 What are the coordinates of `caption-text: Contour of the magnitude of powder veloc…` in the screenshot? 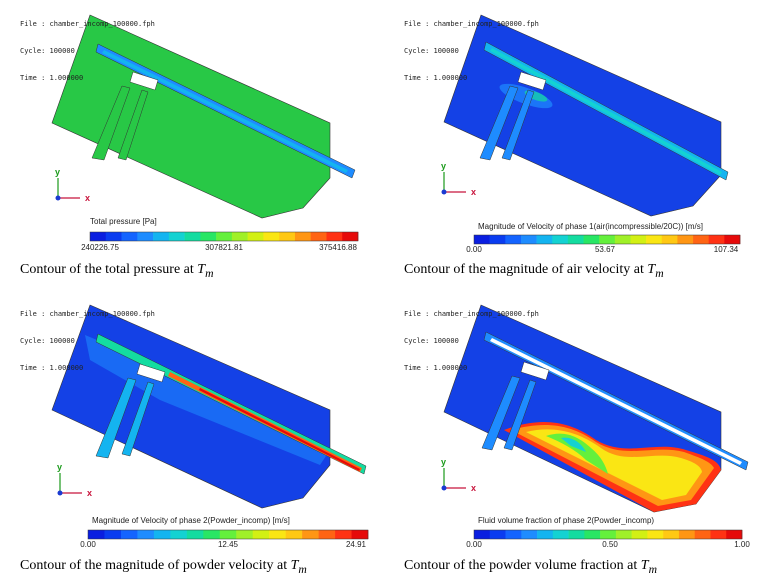 It's located at (155, 565).